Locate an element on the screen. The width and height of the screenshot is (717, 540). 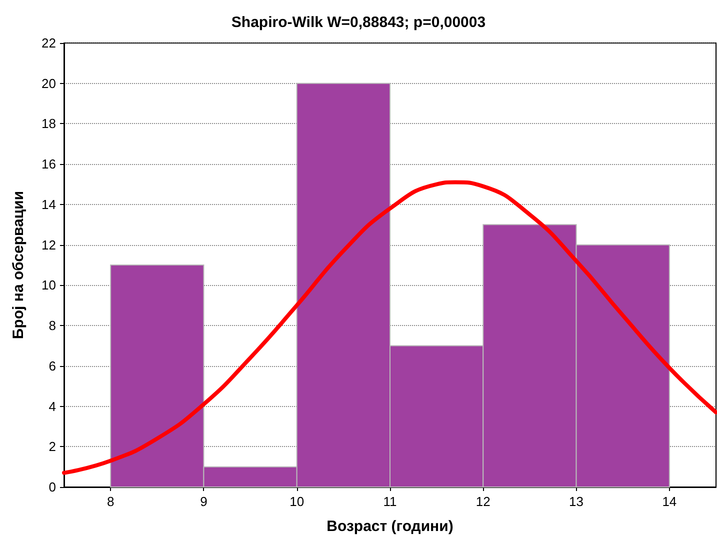
y-tick-label: 0 is located at coordinates (52, 487).